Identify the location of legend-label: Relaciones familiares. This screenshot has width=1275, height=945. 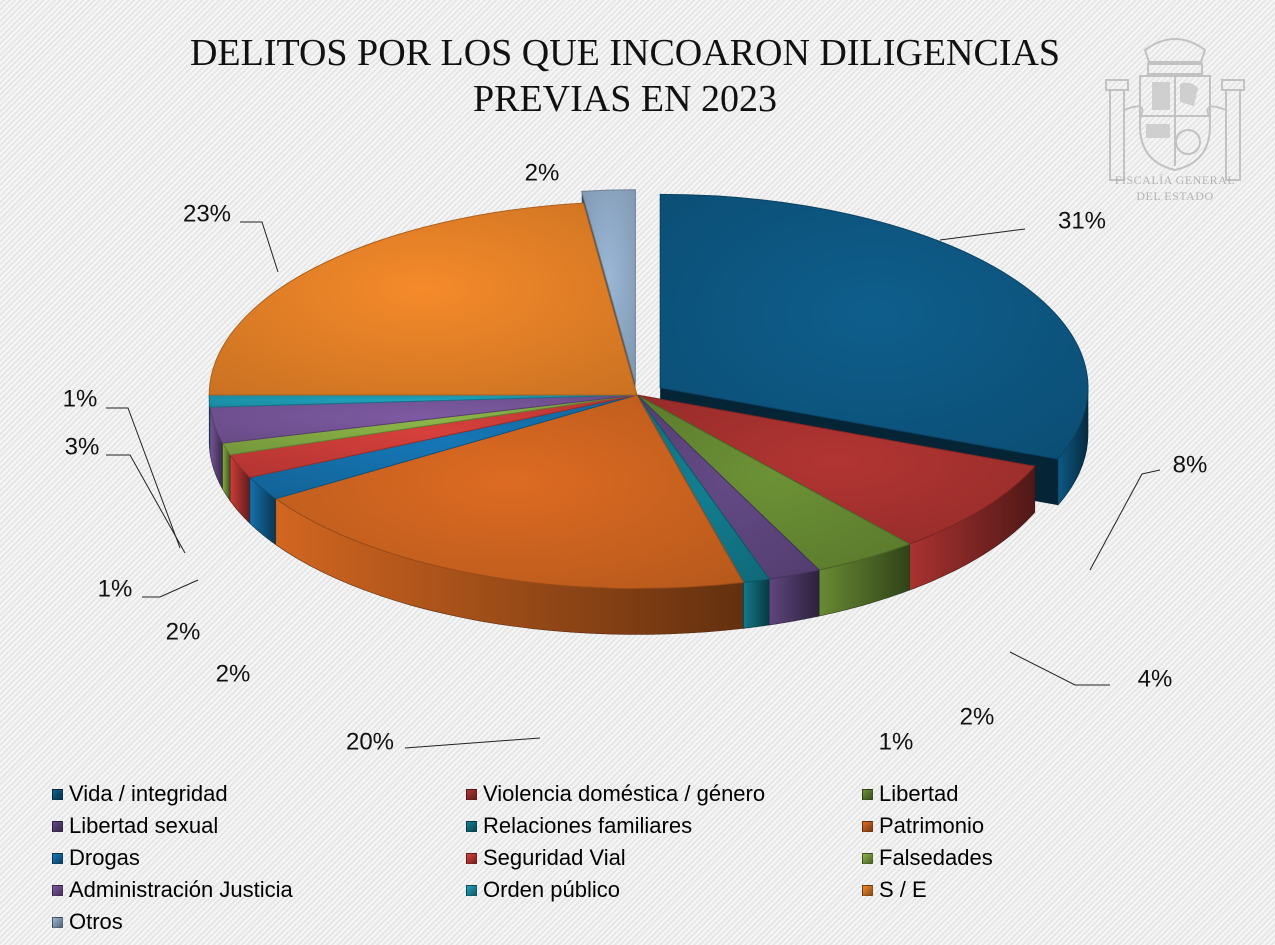
(588, 825).